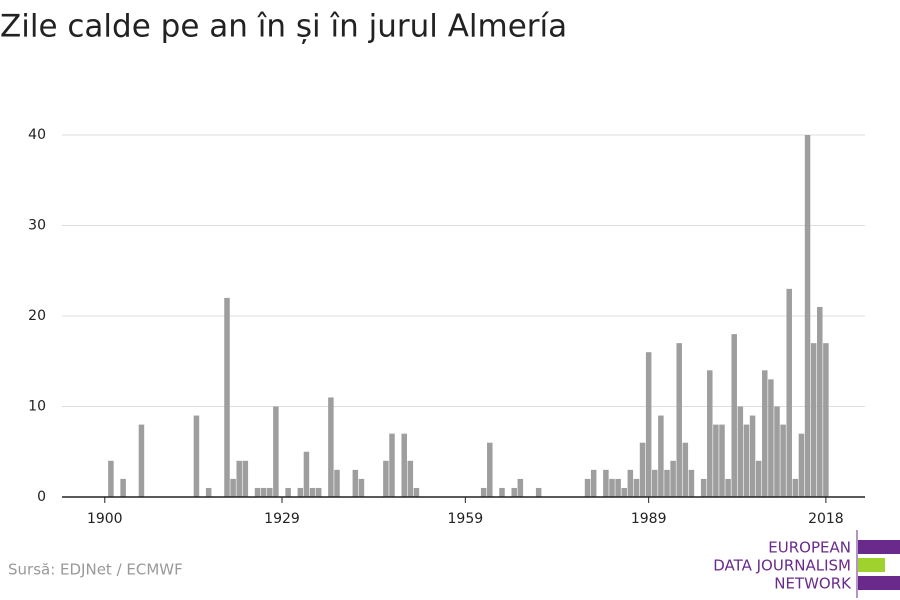  Describe the element at coordinates (813, 584) in the screenshot. I see `logo-text: NETWORK` at that location.